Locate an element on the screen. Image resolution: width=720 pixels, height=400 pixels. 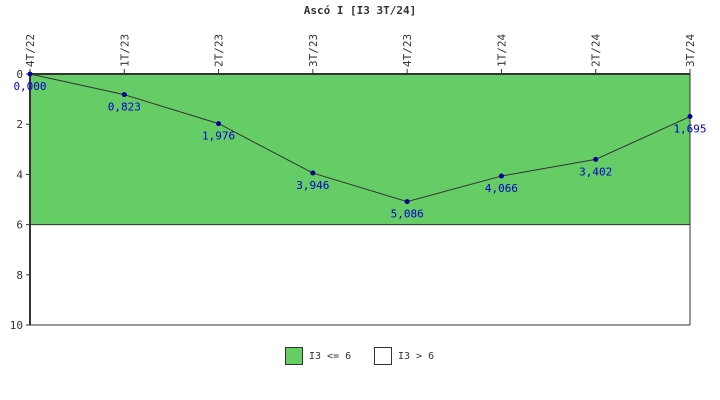
data-label: 3,402 is located at coordinates (595, 171).